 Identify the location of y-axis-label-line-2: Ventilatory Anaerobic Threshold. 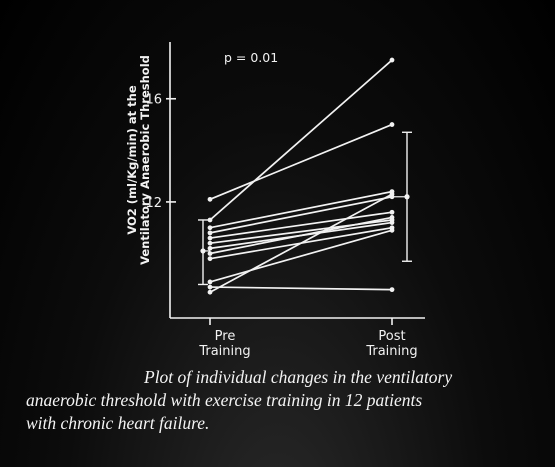
(145, 160).